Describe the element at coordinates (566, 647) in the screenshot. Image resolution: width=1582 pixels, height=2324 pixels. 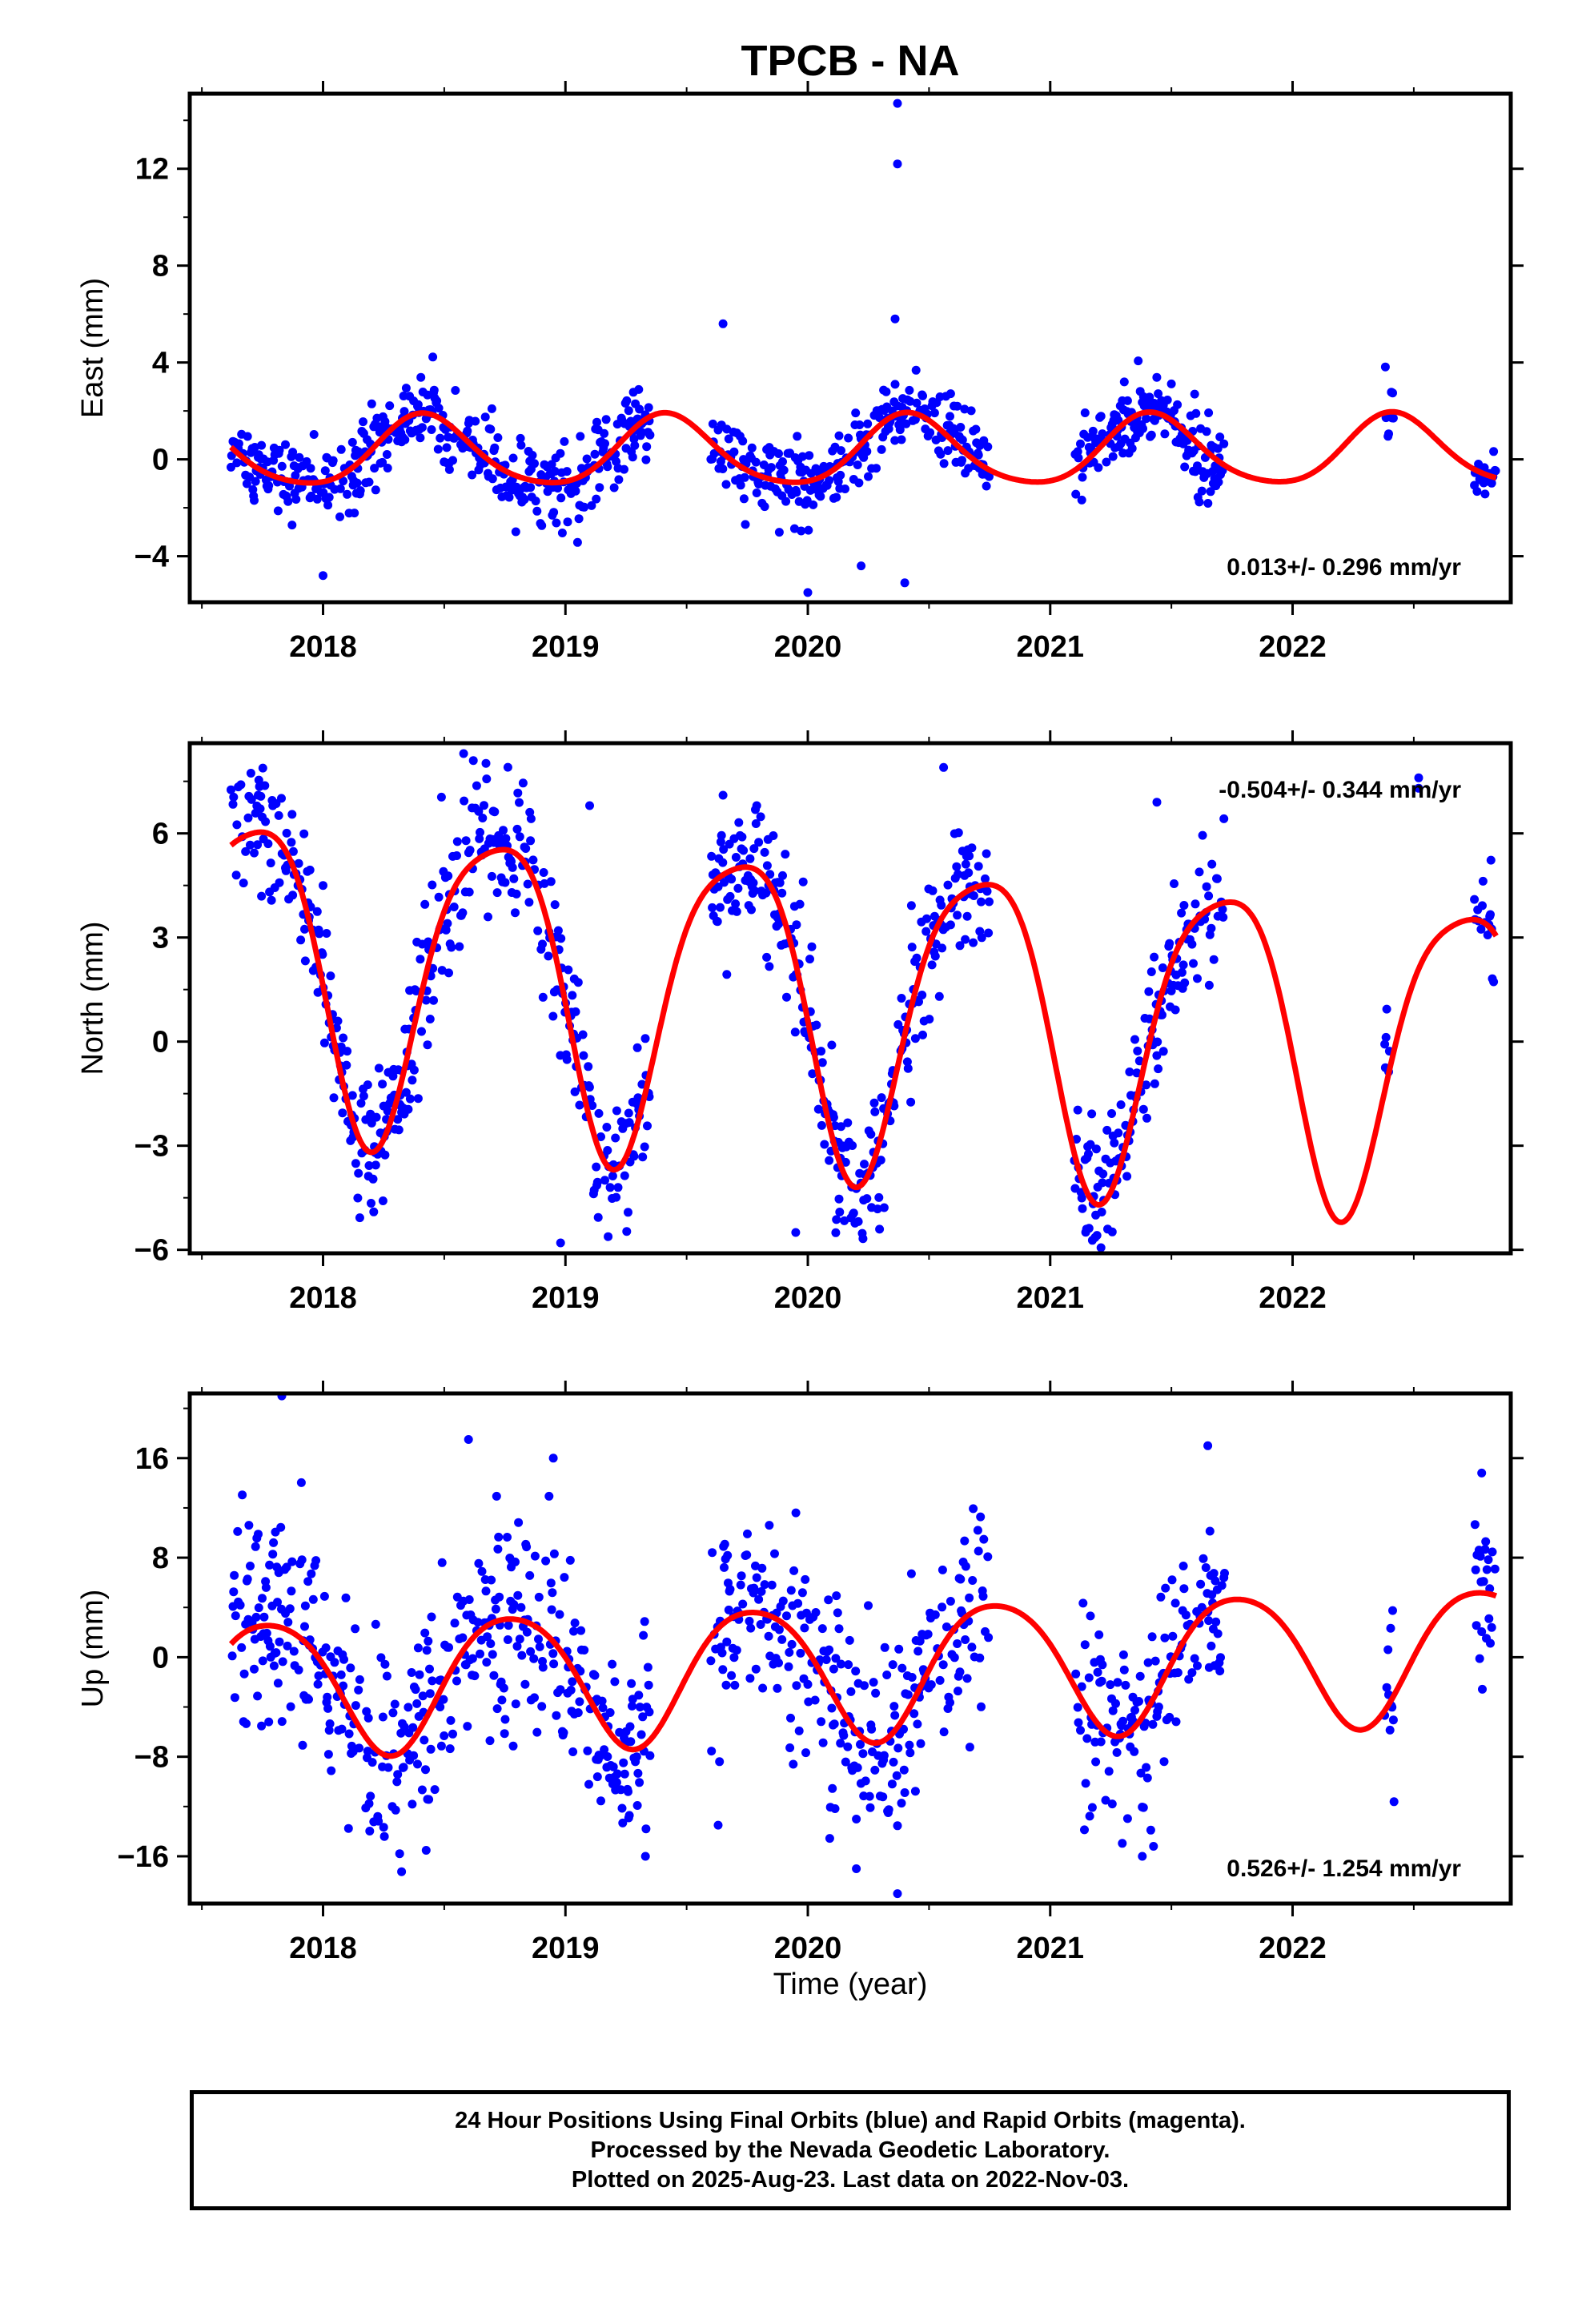
I see `x-tick-label: 2019` at that location.